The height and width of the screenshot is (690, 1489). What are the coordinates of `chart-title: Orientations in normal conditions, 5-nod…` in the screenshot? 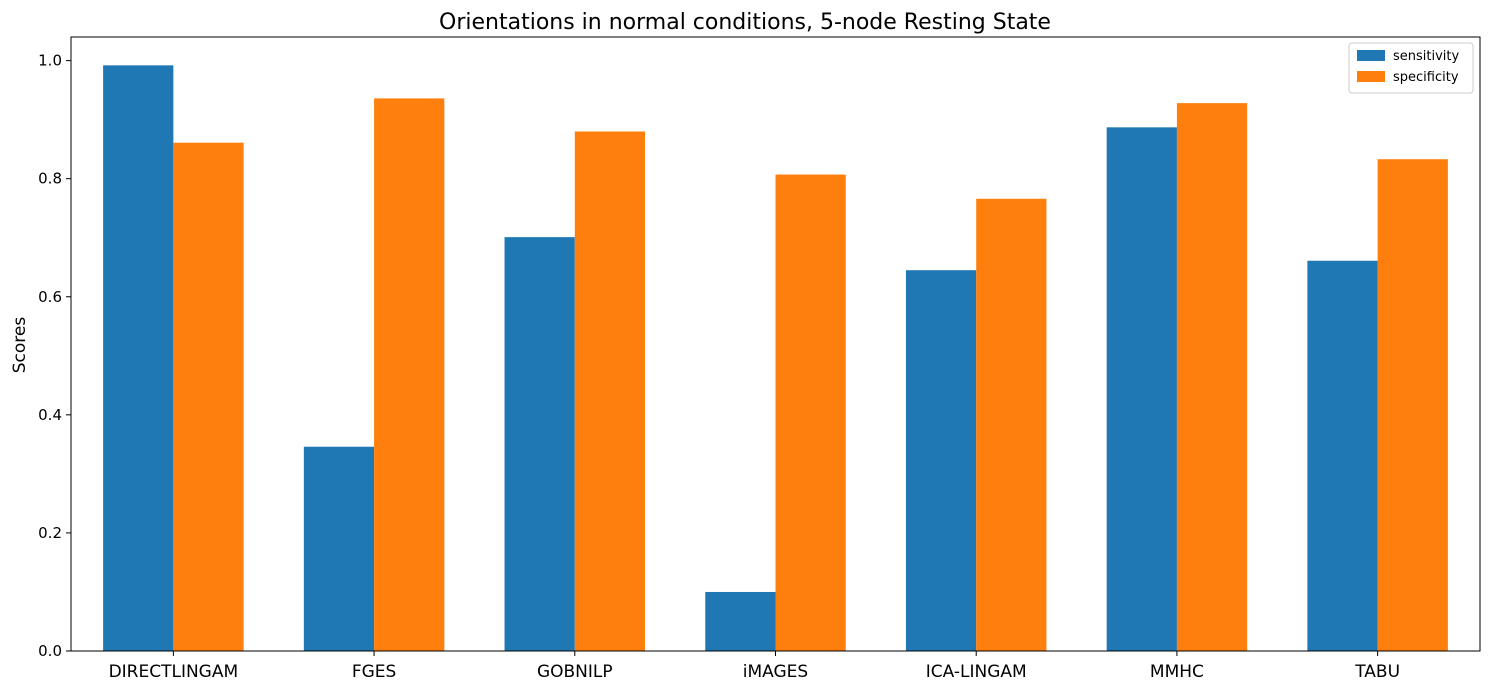 It's located at (745, 22).